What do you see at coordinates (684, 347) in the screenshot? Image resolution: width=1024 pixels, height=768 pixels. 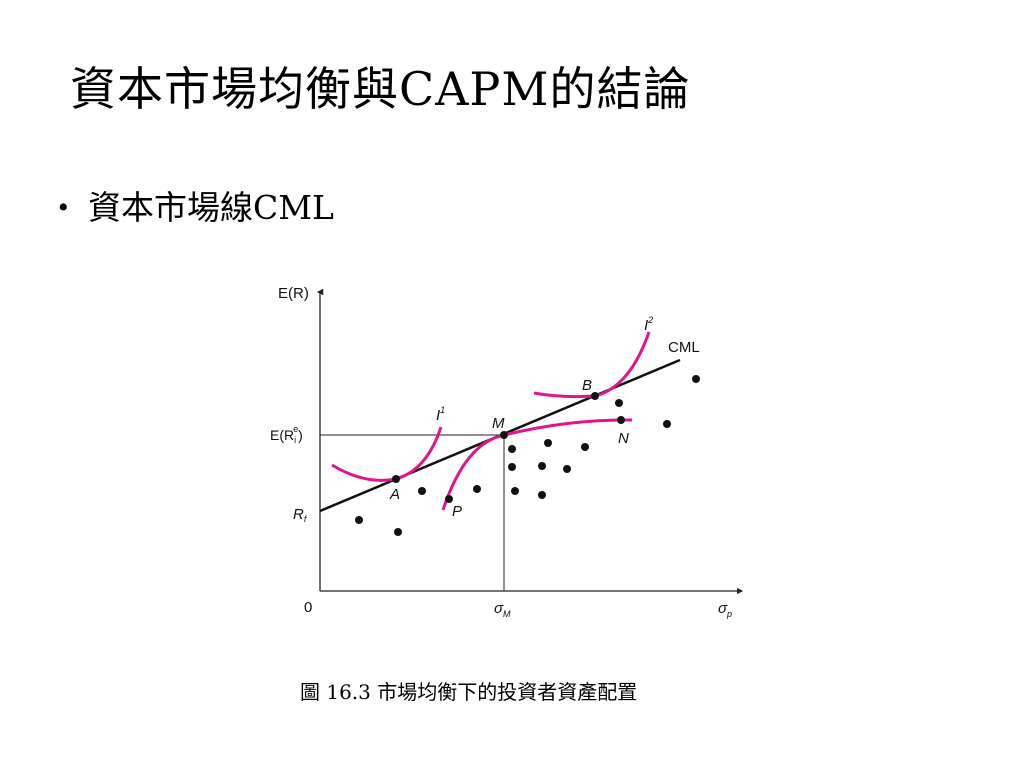 I see `cml-label: CML` at bounding box center [684, 347].